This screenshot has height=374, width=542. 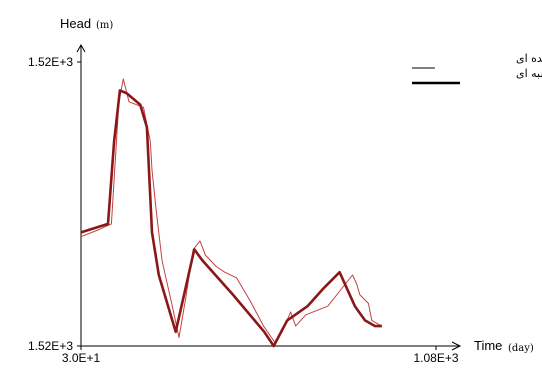 I want to click on y-axis-title: Head, so click(x=75, y=23).